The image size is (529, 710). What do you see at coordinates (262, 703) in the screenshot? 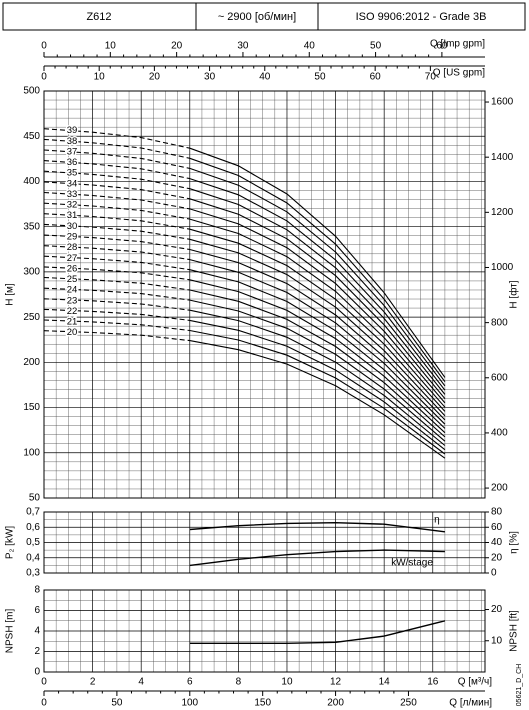
I see `x-tick-label: 150` at bounding box center [262, 703].